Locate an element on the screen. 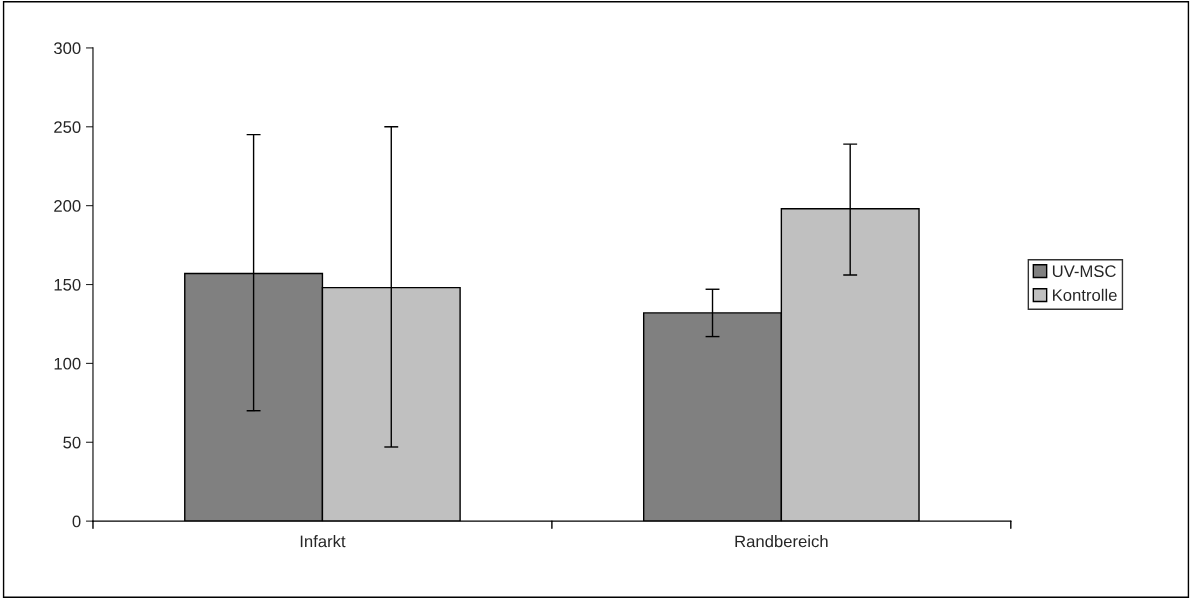 The image size is (1192, 599). x-tick-label: Infarkt is located at coordinates (323, 541).